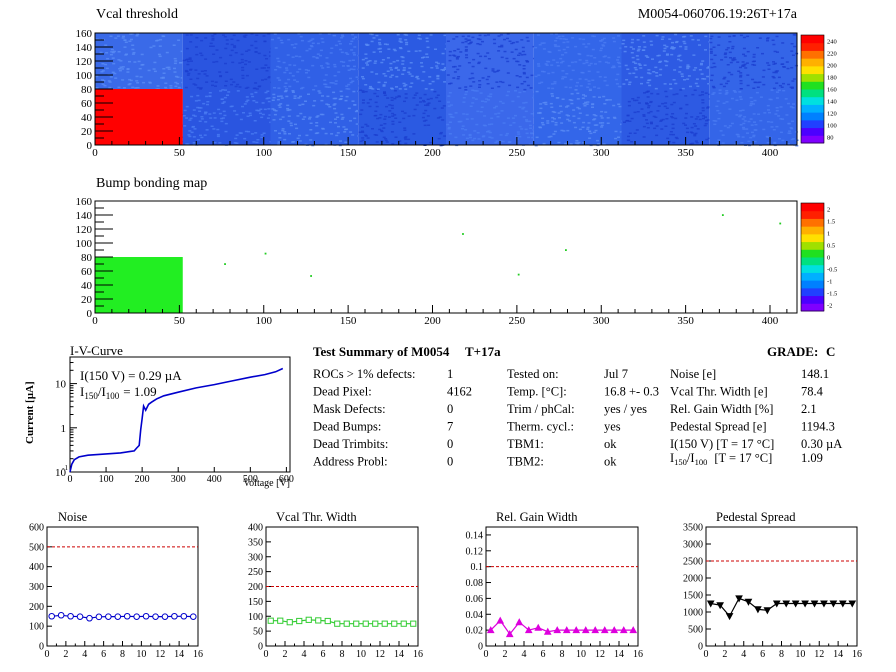 The width and height of the screenshot is (896, 672). I want to click on roc-tile, so click(665, 117).